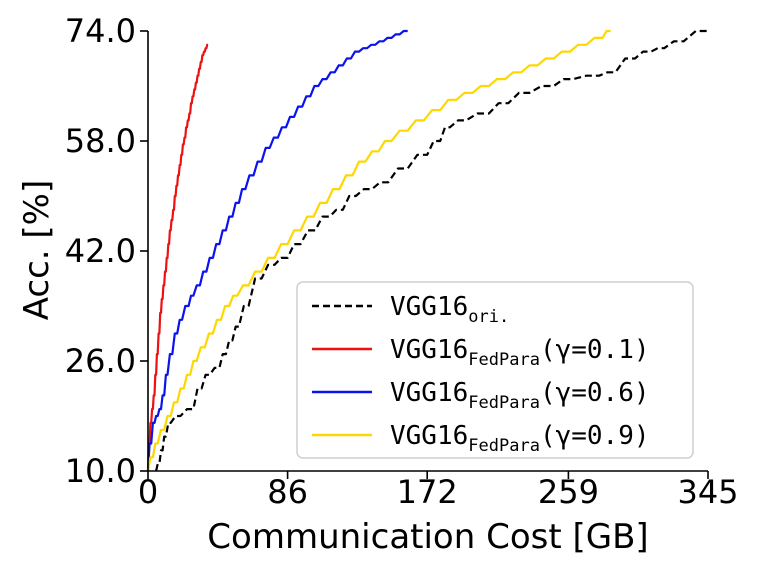  What do you see at coordinates (707, 492) in the screenshot?
I see `x-tick-label: 345` at bounding box center [707, 492].